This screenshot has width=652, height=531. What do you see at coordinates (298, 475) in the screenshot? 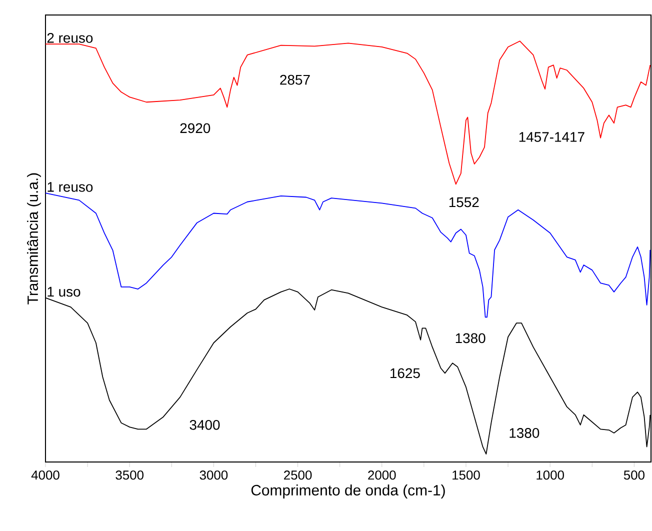
I see `x-tick-label: 2500` at bounding box center [298, 475].